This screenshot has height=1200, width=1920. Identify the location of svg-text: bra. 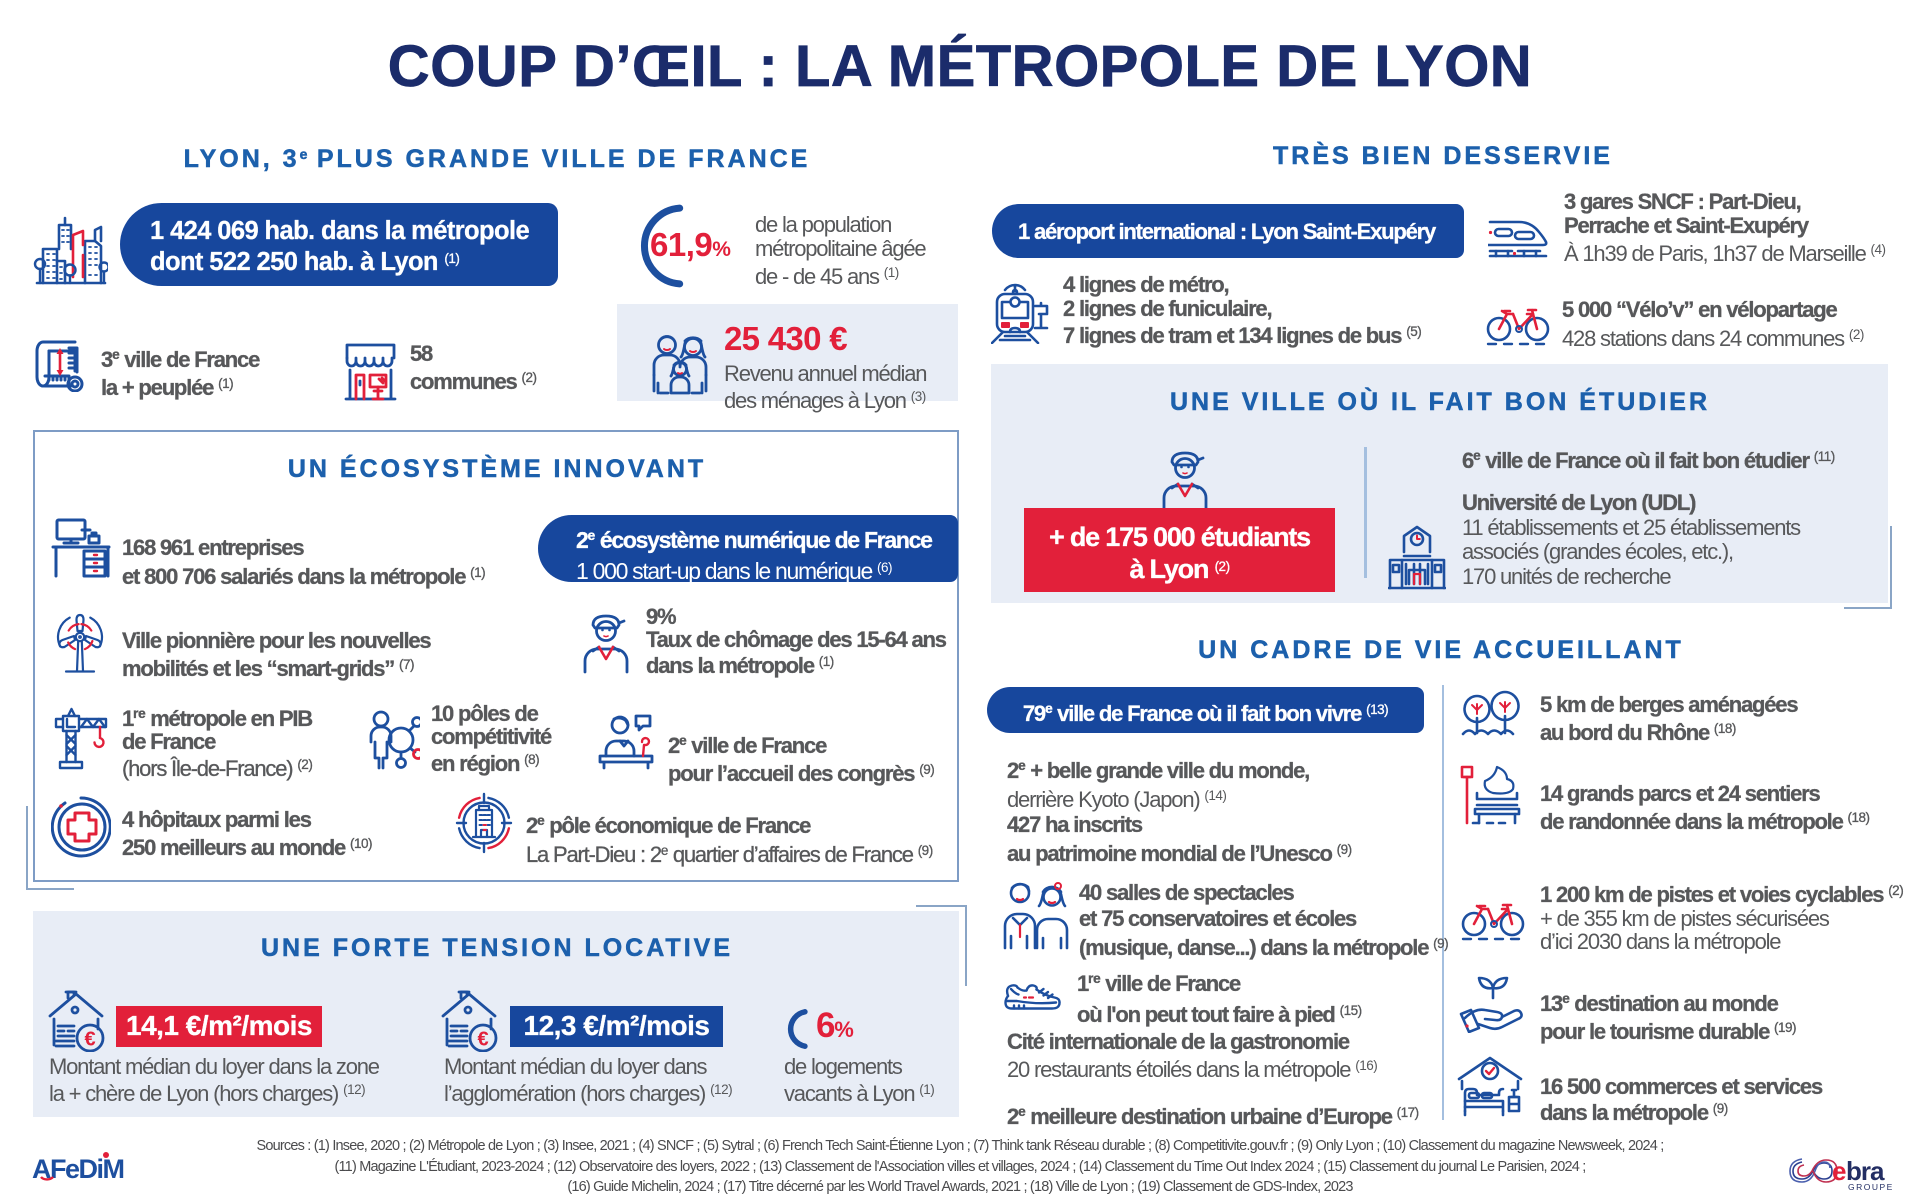
(1865, 1171).